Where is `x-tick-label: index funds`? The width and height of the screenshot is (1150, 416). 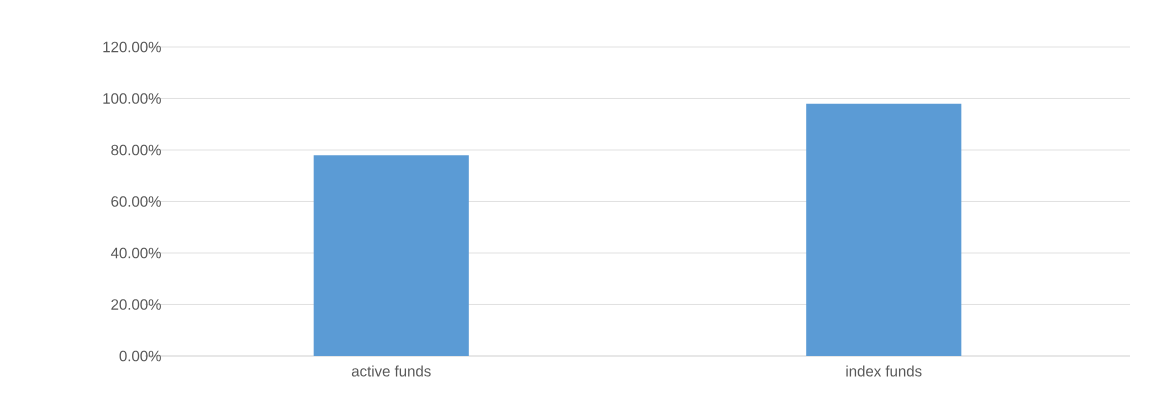 x-tick-label: index funds is located at coordinates (884, 371).